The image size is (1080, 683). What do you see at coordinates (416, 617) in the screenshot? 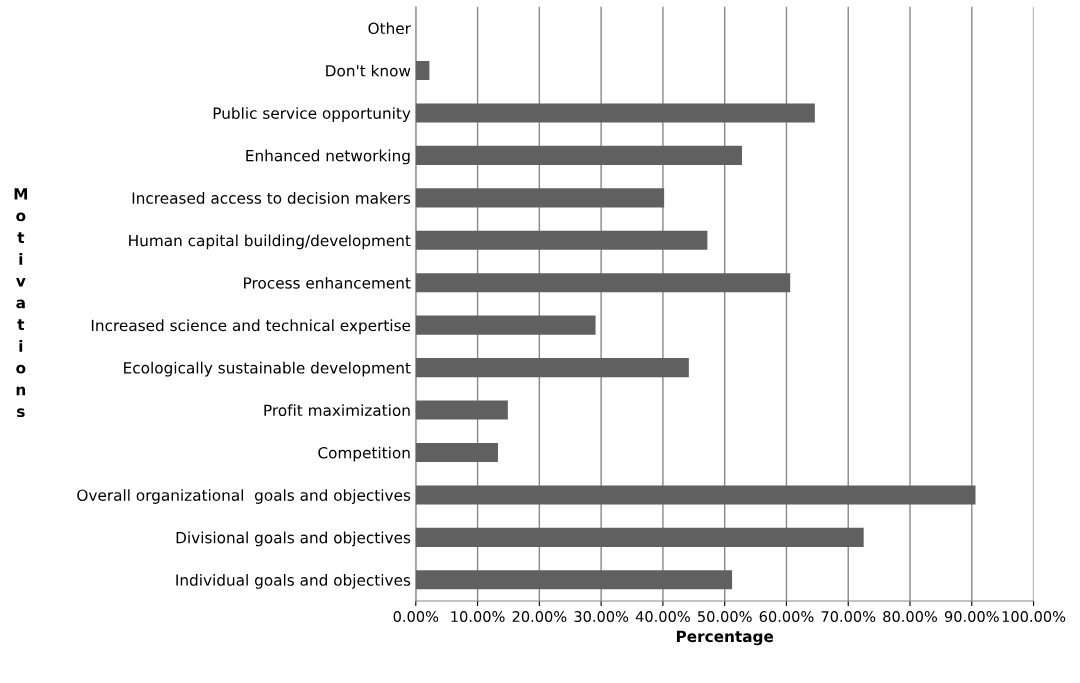
I see `x-tick-label: 0.00%` at bounding box center [416, 617].